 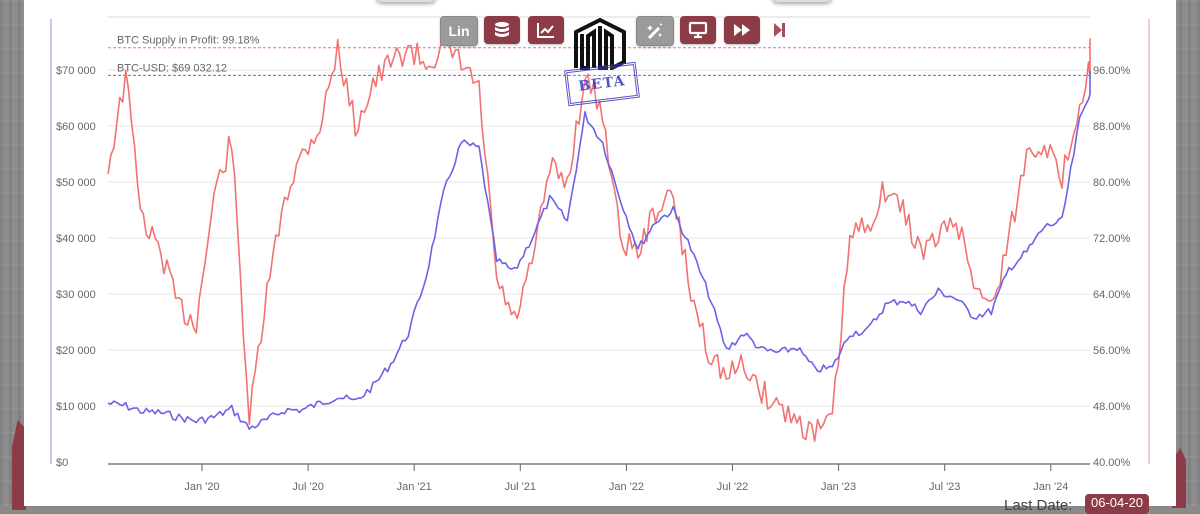 I want to click on area-chart-icon, so click(x=545, y=30).